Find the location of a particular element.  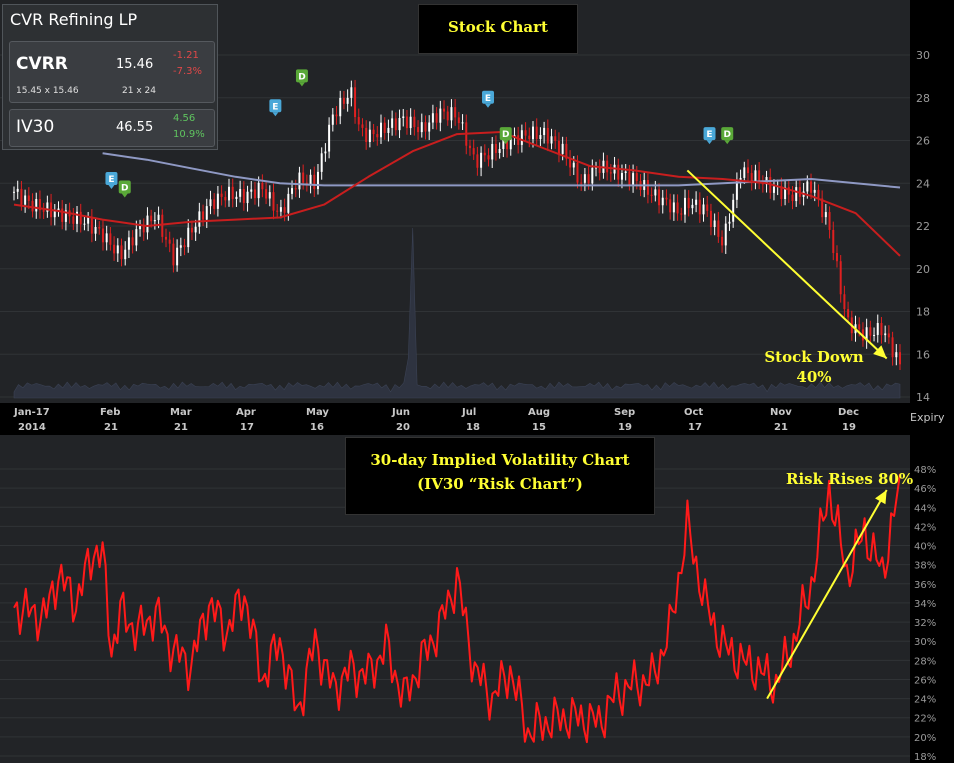

y-tick-label: 24 is located at coordinates (923, 183).